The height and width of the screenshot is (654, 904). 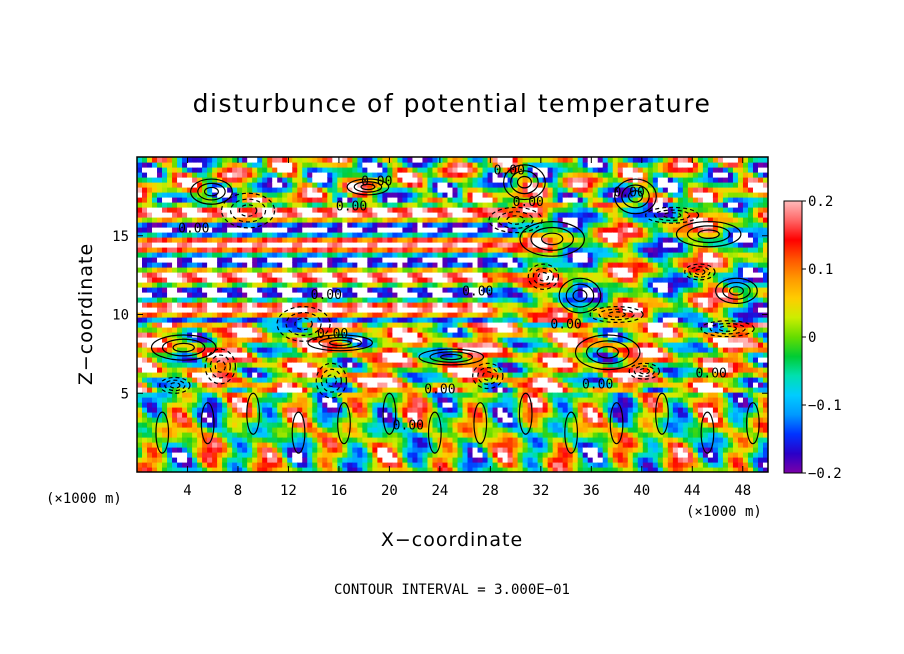 I want to click on z-tick-label: 5, so click(x=125, y=394).